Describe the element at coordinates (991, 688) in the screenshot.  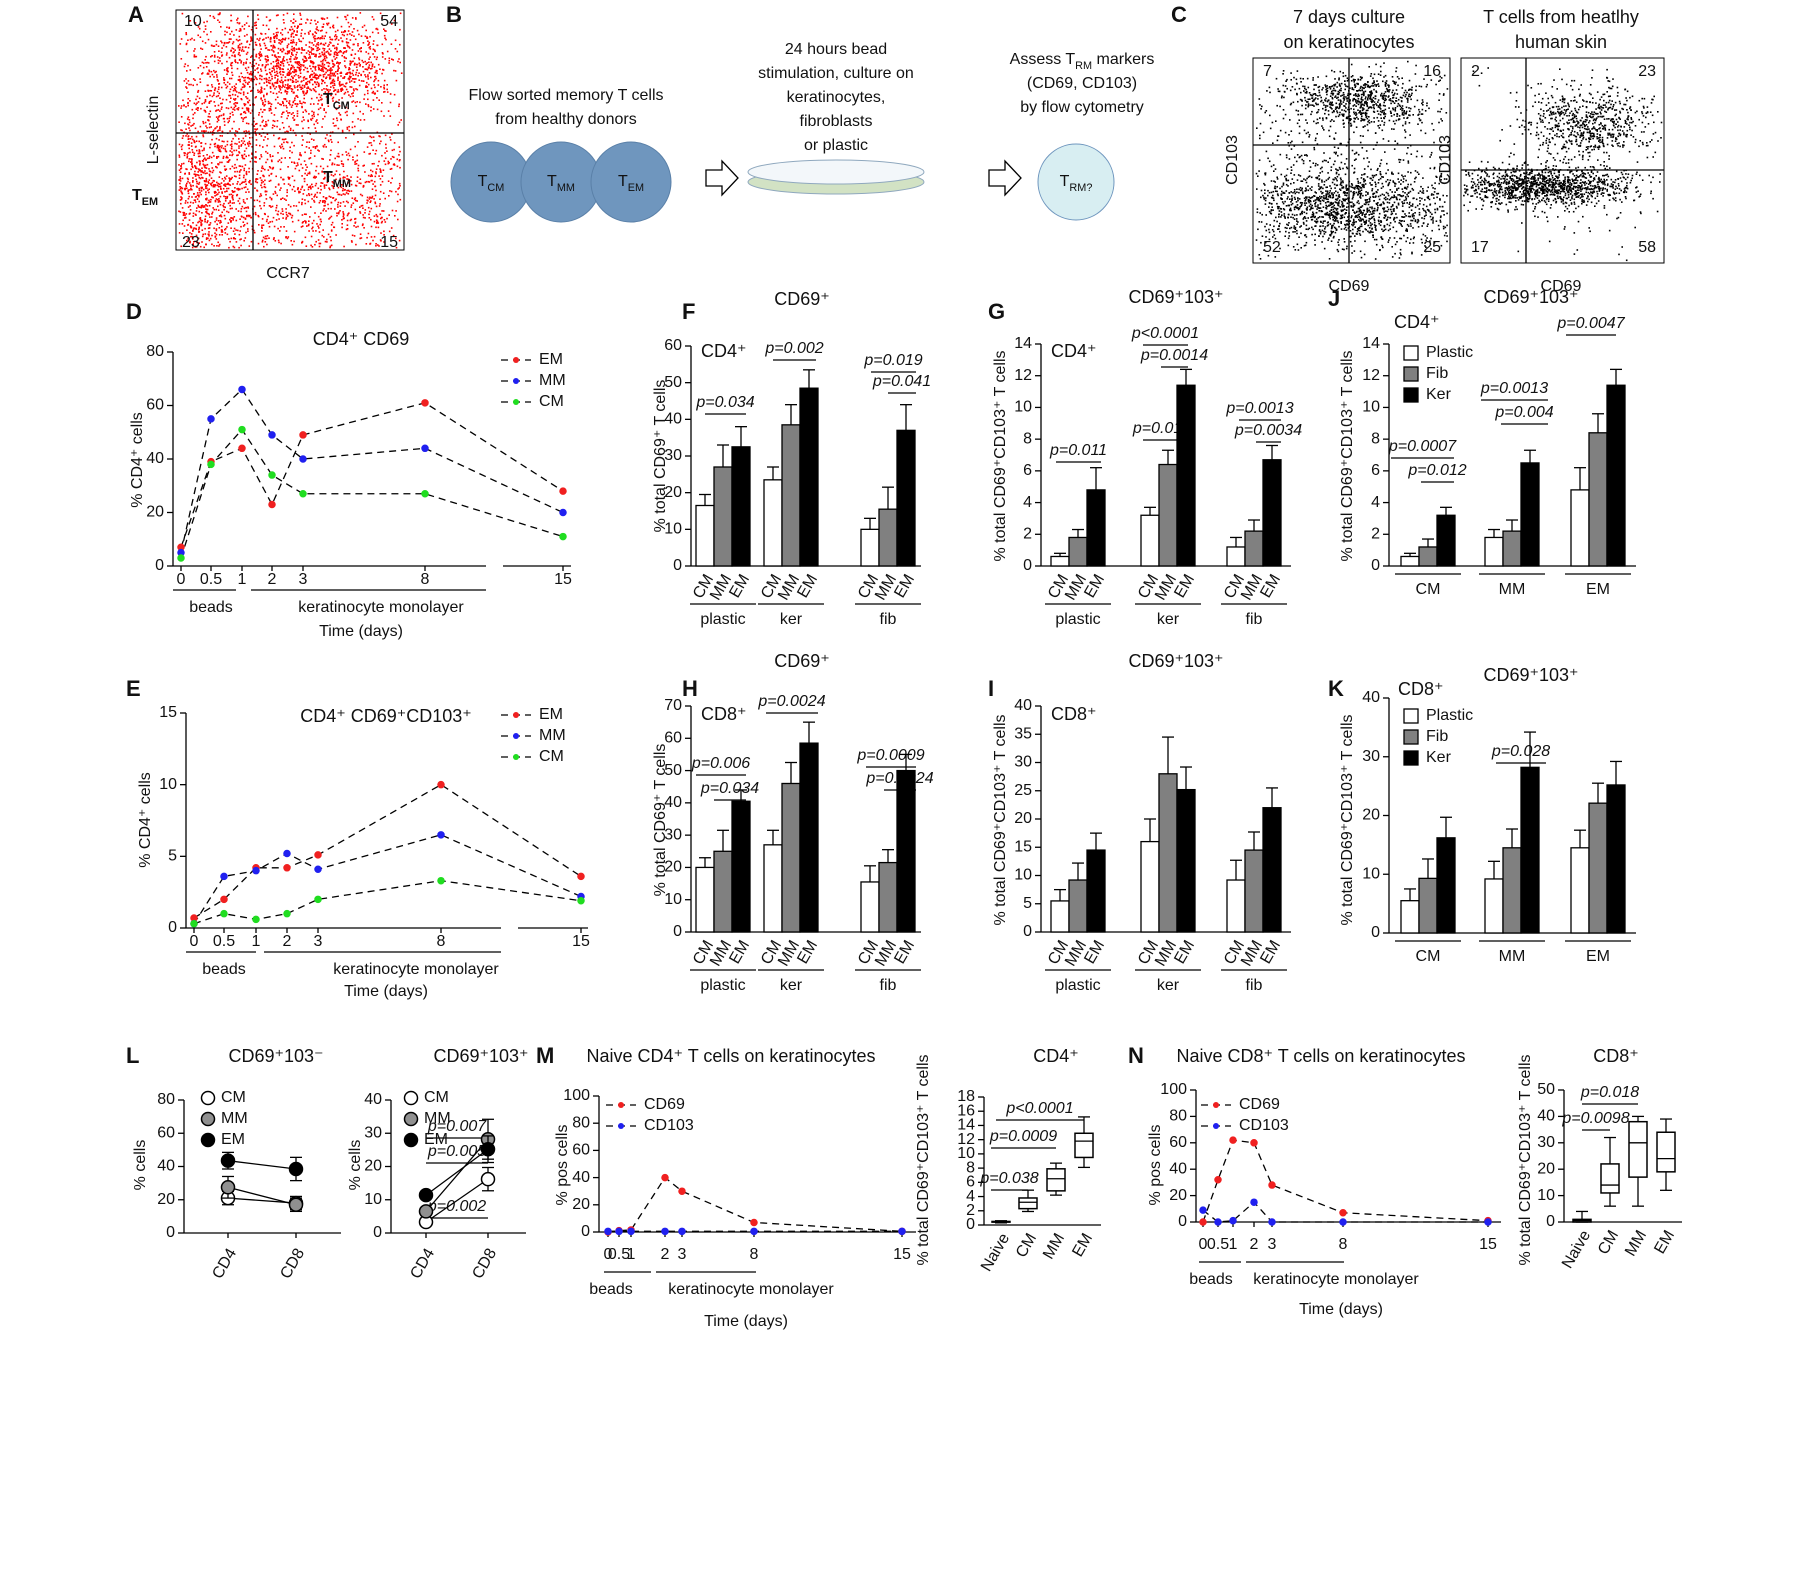
I see `panel-letter: I` at that location.